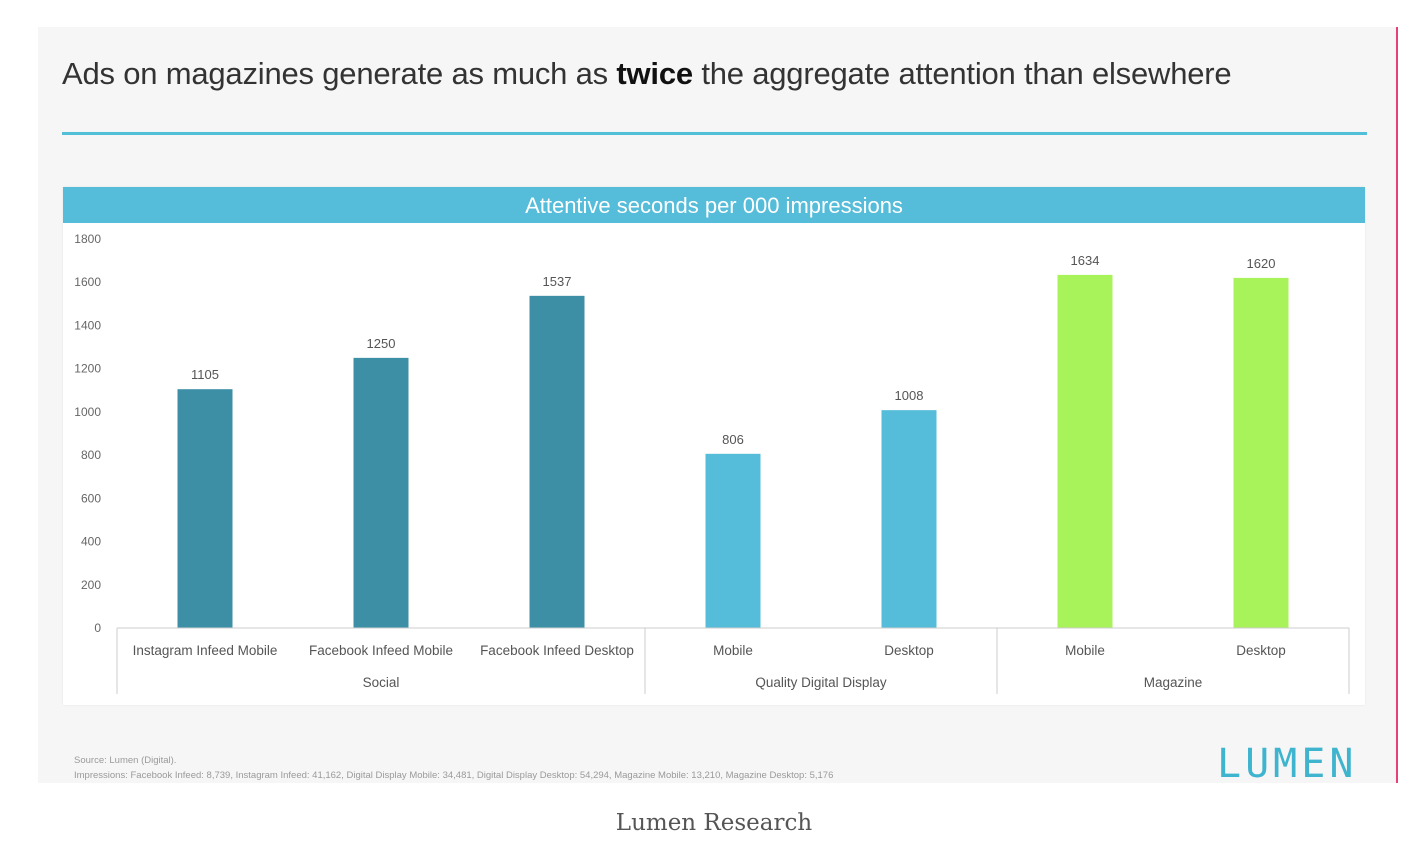 The height and width of the screenshot is (856, 1428). I want to click on bar-value-label: 1634, so click(1085, 260).